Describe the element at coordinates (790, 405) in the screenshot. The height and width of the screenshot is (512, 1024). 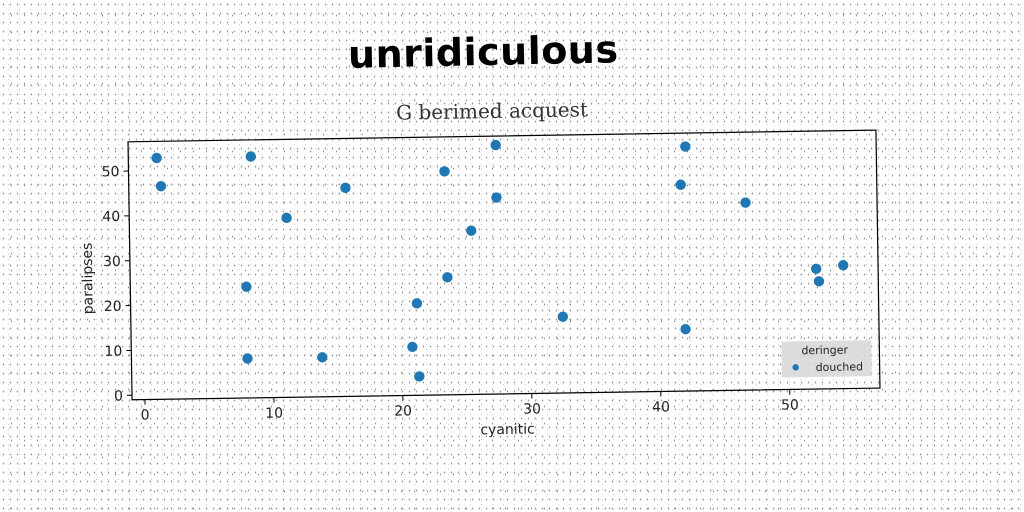
I see `x-tick-label: 50` at that location.